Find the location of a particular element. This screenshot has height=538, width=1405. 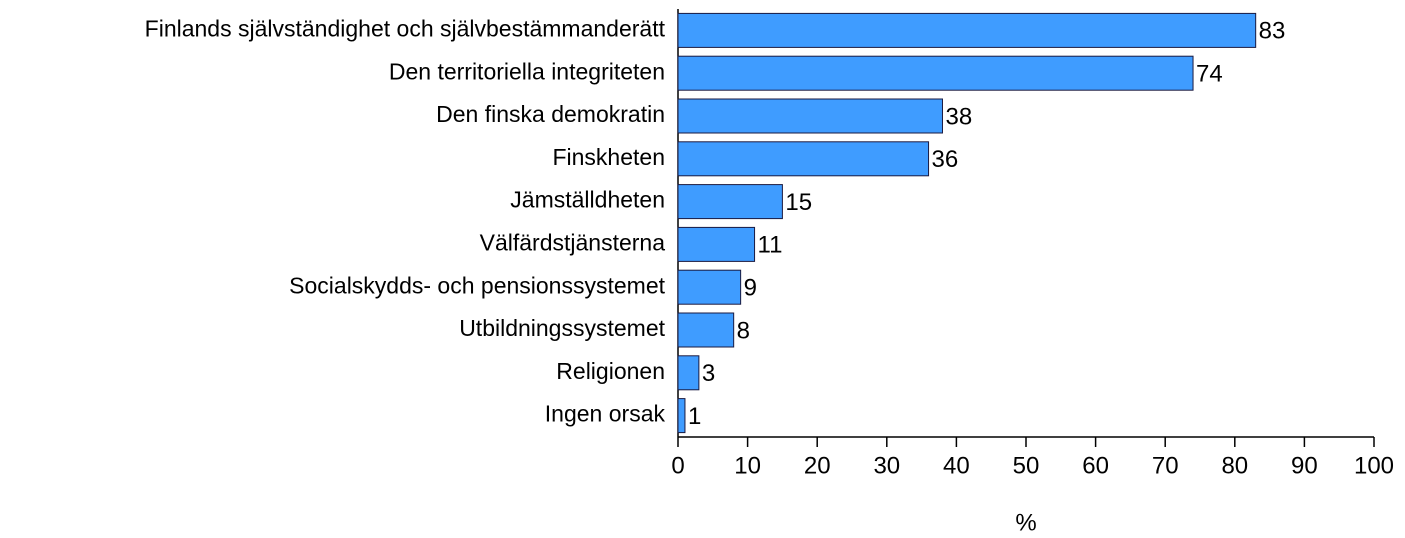

data-label: 8 is located at coordinates (743, 330).